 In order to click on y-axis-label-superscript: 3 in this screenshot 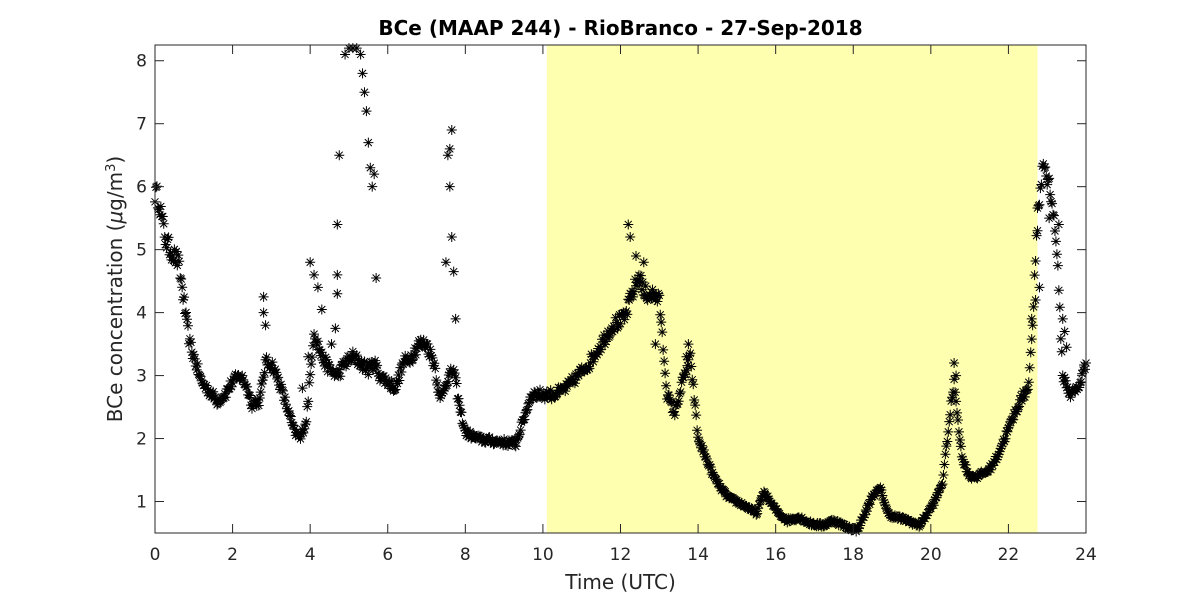, I will do `click(111, 168)`.